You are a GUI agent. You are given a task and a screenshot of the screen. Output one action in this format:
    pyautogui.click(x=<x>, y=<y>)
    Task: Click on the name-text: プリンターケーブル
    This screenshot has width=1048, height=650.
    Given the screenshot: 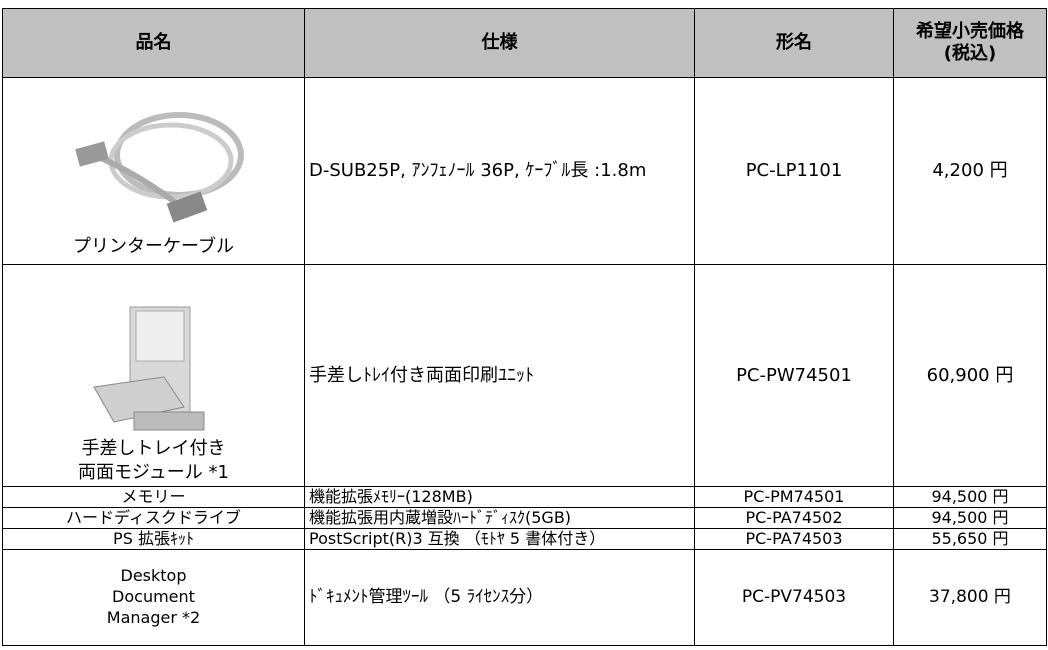 What is the action you would take?
    pyautogui.click(x=153, y=246)
    